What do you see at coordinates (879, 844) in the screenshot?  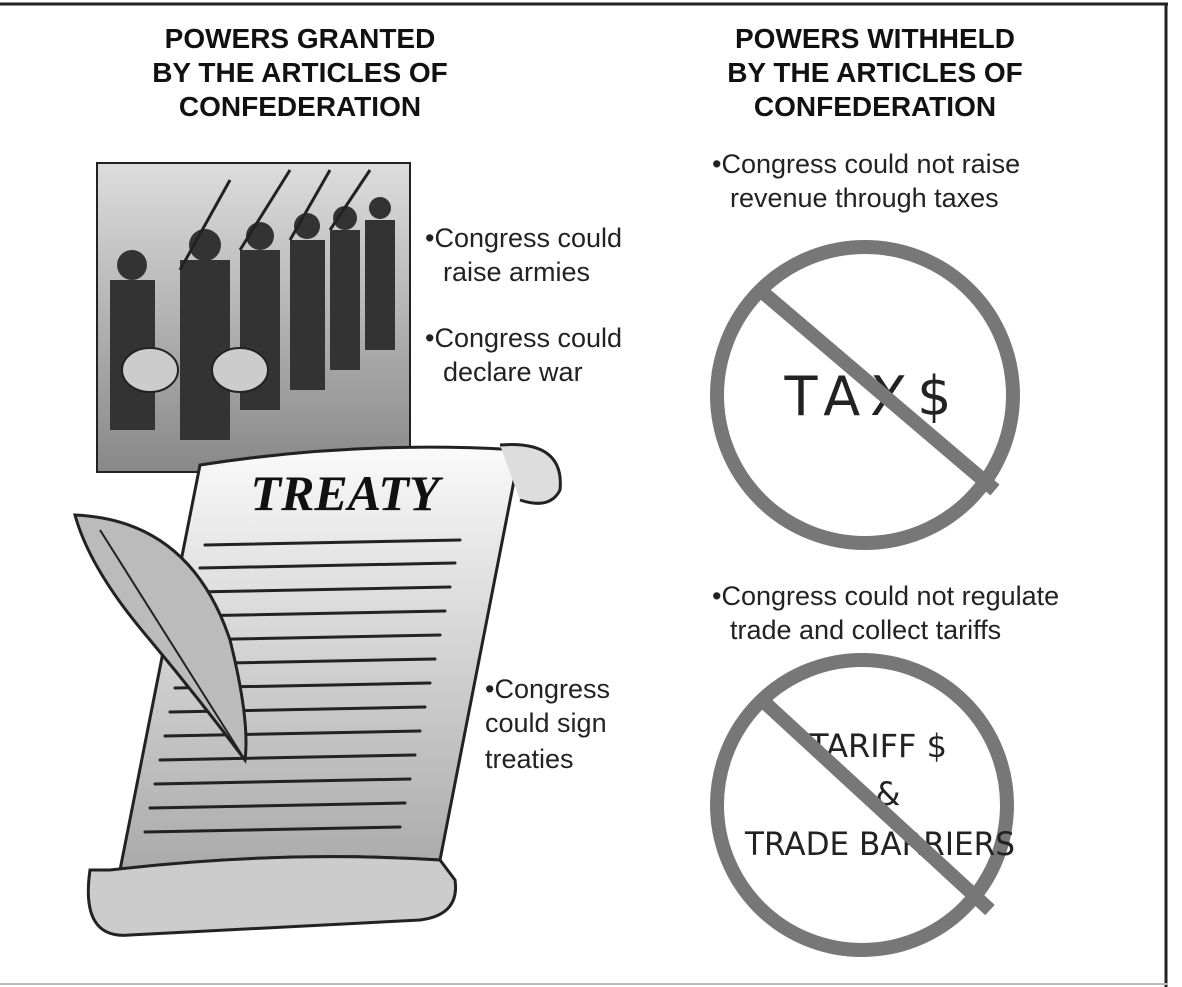 I see `sign-text: TRADE BARRIERS` at bounding box center [879, 844].